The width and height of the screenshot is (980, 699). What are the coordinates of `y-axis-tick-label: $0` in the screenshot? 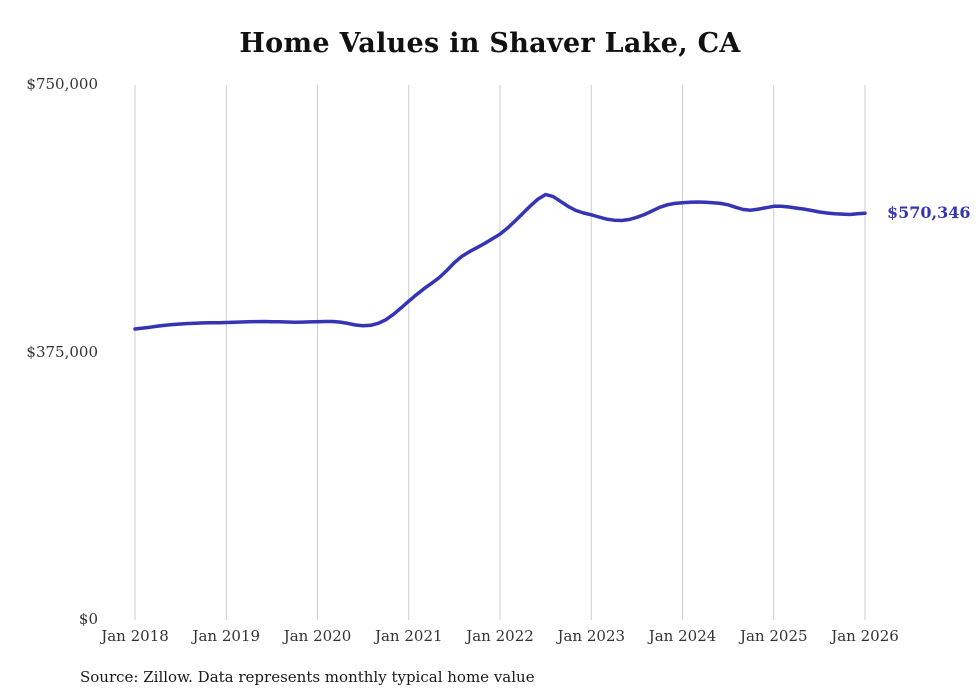 It's located at (88, 619).